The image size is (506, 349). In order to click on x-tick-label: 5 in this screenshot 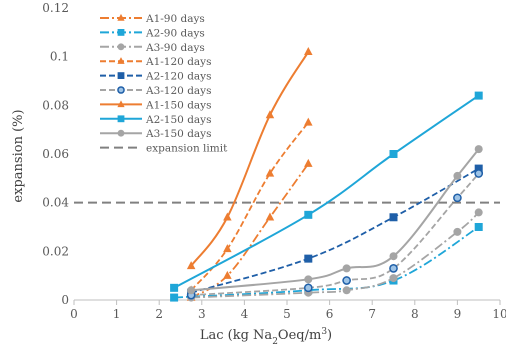, I will do `click(287, 314)`.